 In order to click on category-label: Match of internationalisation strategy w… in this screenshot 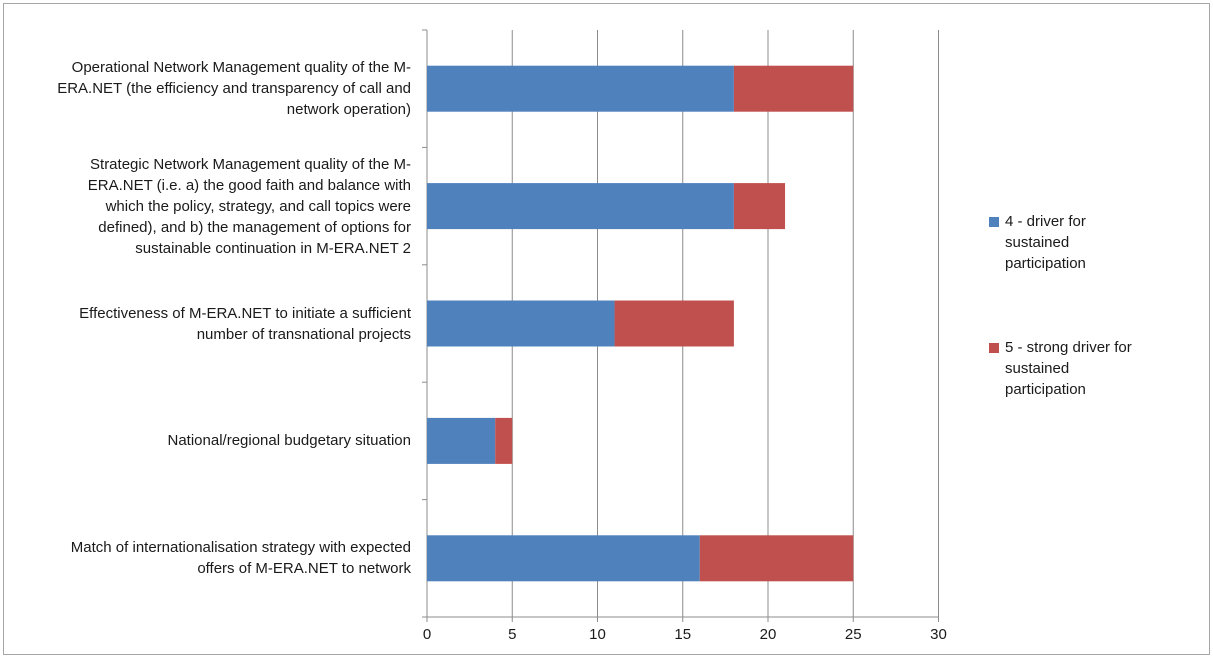, I will do `click(209, 558)`.